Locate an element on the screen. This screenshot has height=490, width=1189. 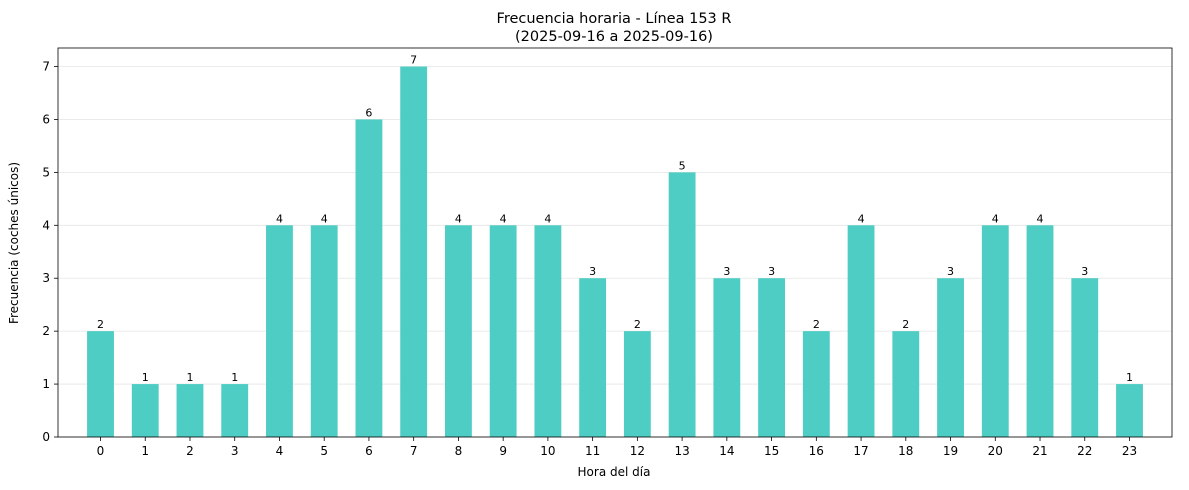
x-tick-label: 5 is located at coordinates (324, 451).